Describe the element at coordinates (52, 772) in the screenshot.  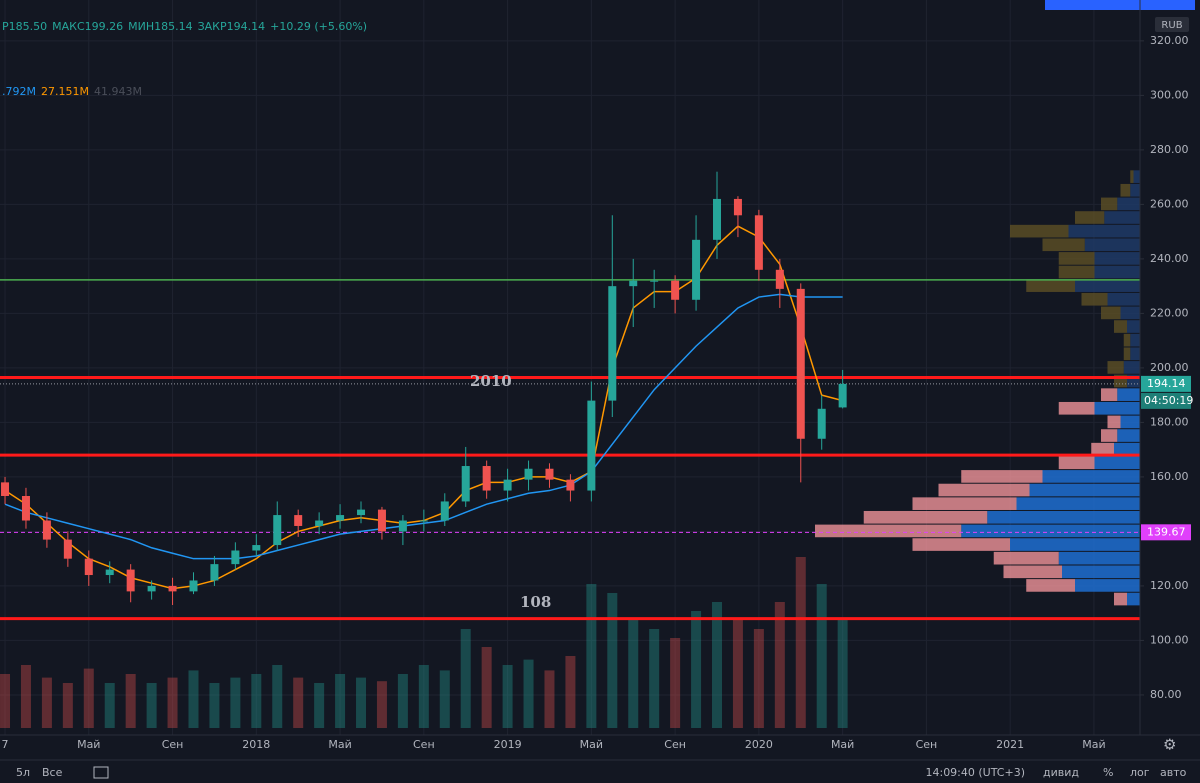
I see `range-button: Все` at that location.